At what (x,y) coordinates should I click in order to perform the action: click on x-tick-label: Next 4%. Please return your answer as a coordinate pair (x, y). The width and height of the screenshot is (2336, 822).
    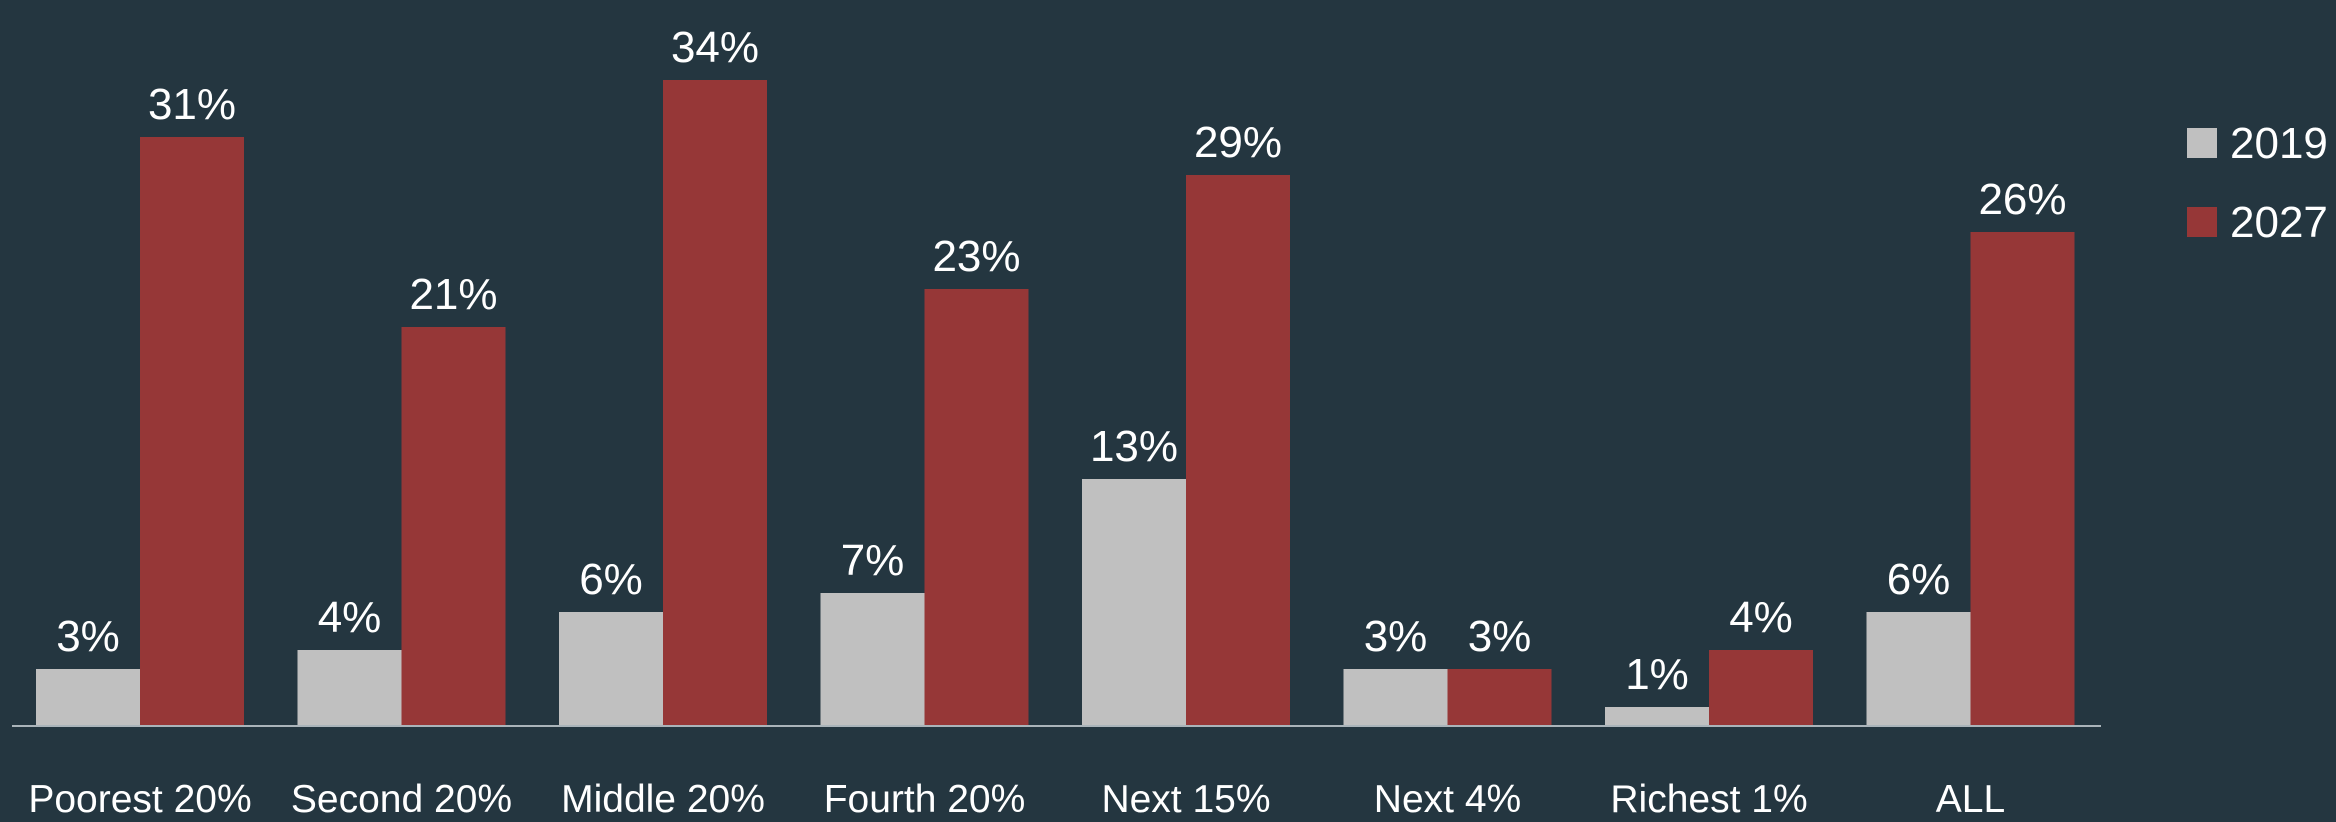
    Looking at the image, I should click on (1447, 799).